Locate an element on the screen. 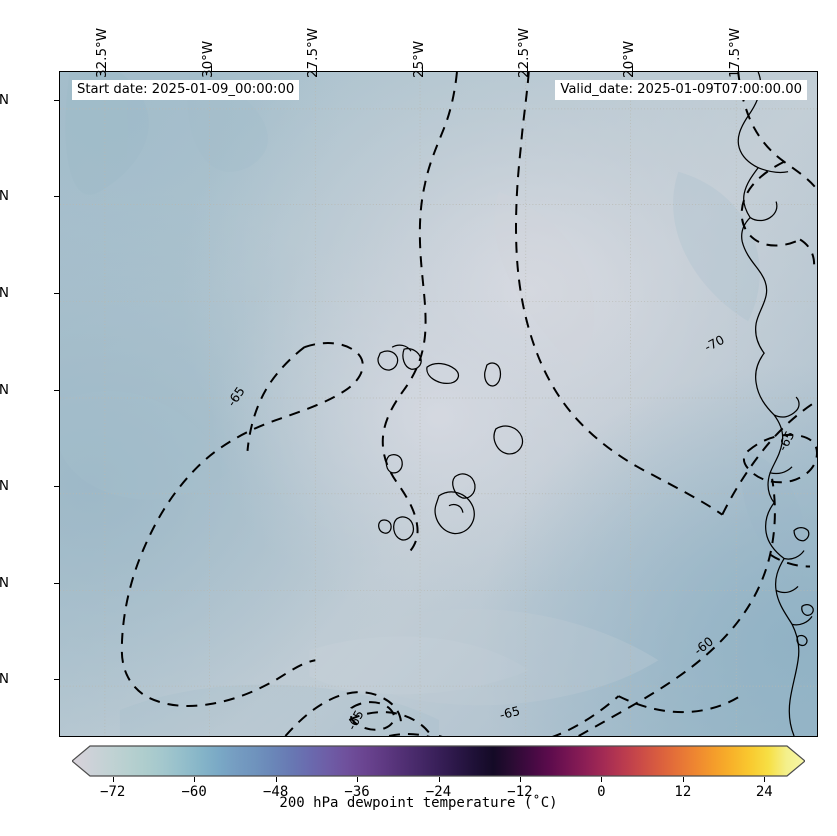  colorbar-gradient is located at coordinates (438, 761).